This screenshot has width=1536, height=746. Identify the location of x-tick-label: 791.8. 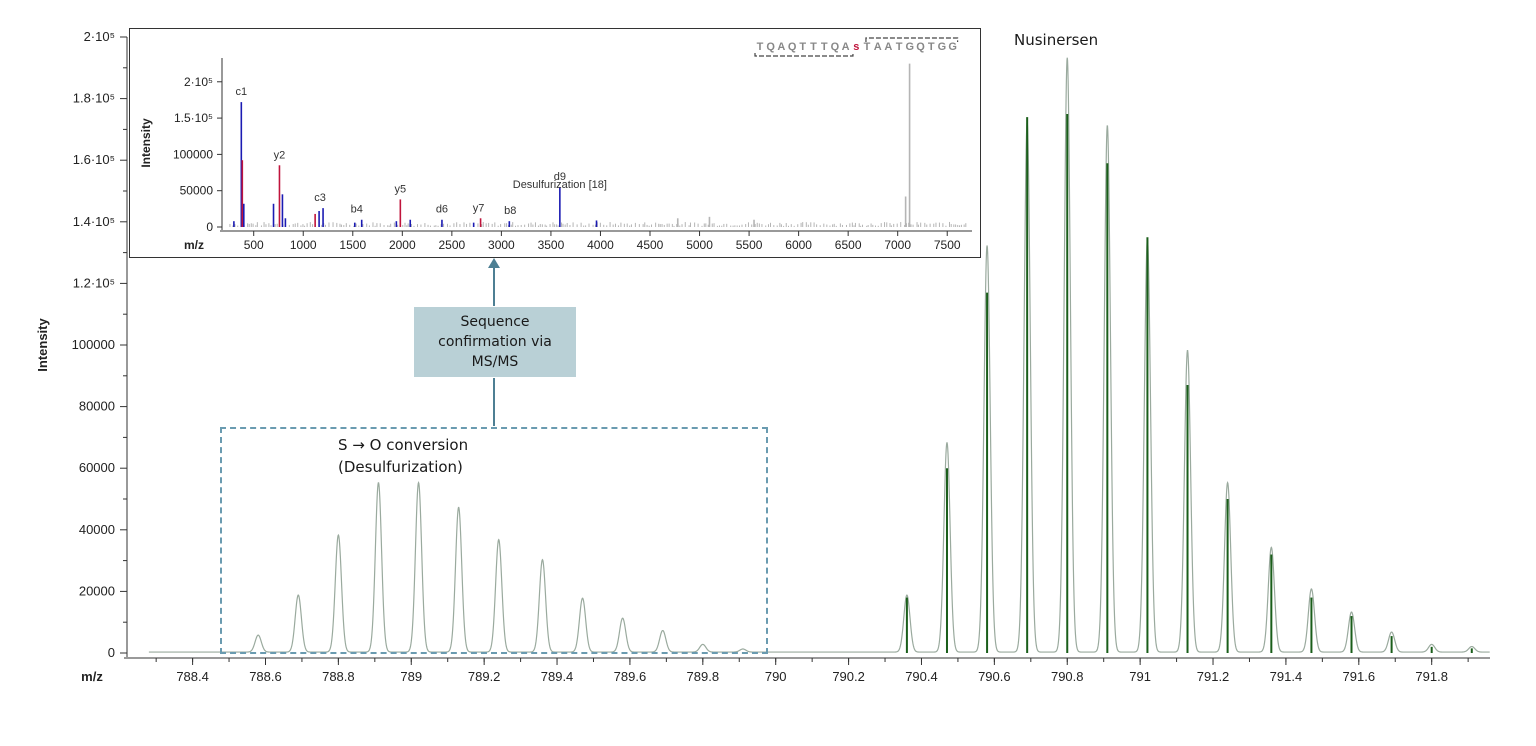
(1431, 676).